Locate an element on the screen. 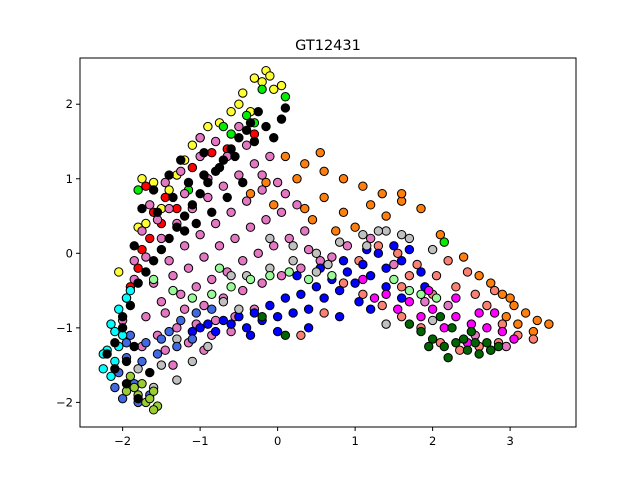 The height and width of the screenshot is (480, 640). y-tick-label: −2 is located at coordinates (64, 402).